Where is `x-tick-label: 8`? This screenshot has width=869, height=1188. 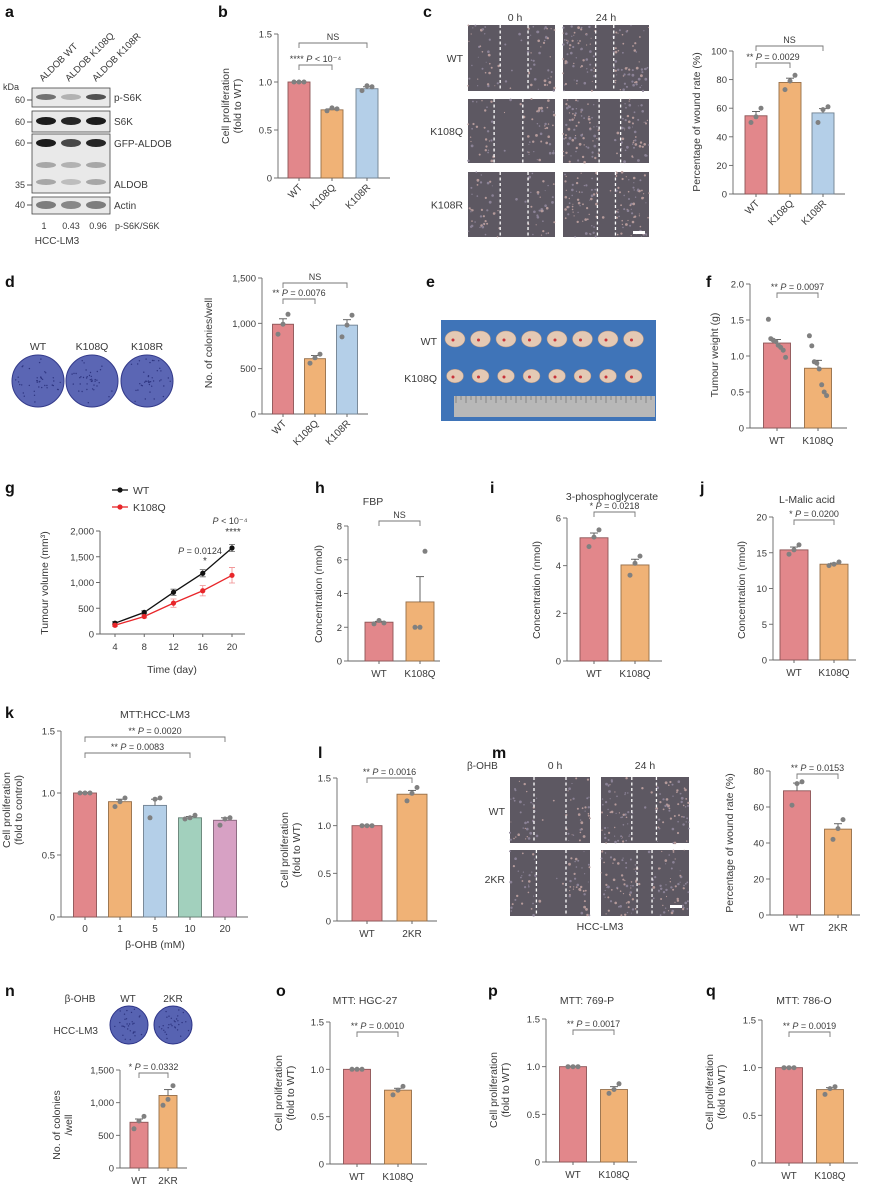
x-tick-label: 8 is located at coordinates (144, 647).